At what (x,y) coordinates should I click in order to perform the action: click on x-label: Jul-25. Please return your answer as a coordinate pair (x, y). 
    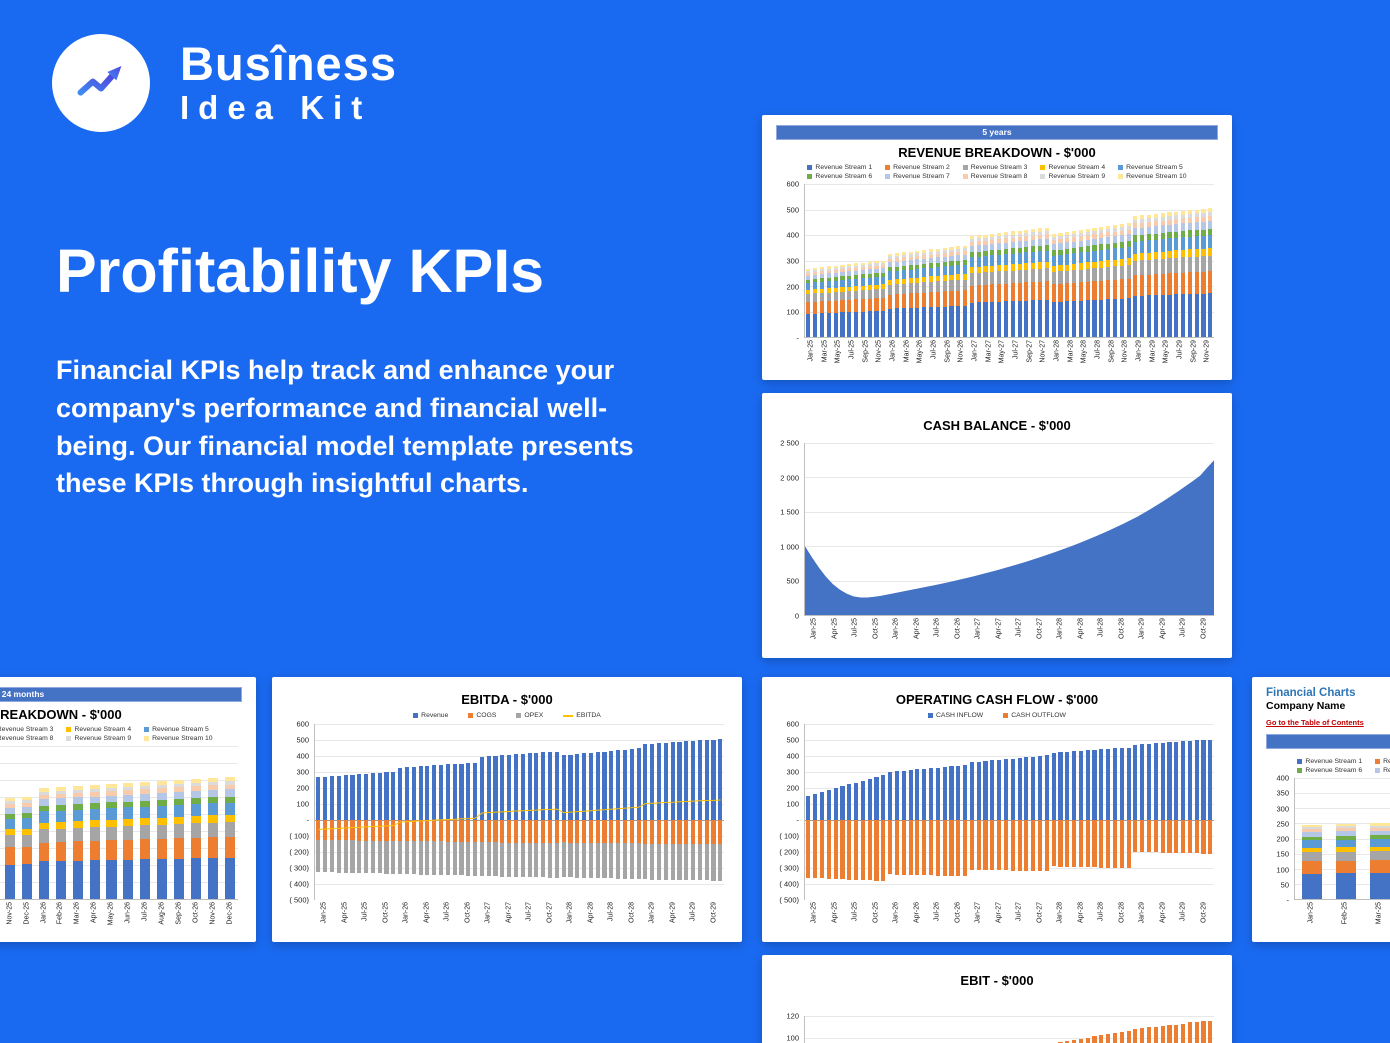
    Looking at the image, I should click on (365, 912).